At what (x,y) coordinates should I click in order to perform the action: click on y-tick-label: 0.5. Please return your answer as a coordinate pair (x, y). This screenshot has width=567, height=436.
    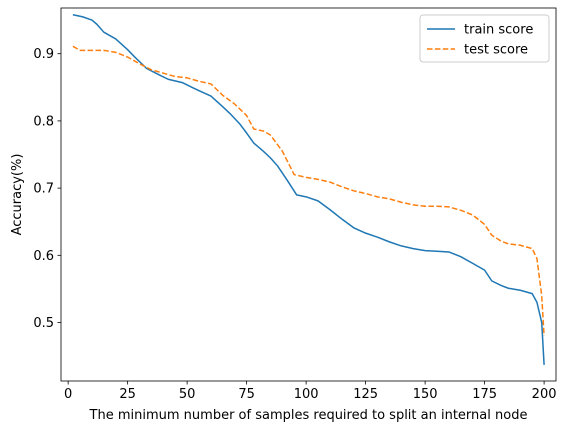
    Looking at the image, I should click on (43, 323).